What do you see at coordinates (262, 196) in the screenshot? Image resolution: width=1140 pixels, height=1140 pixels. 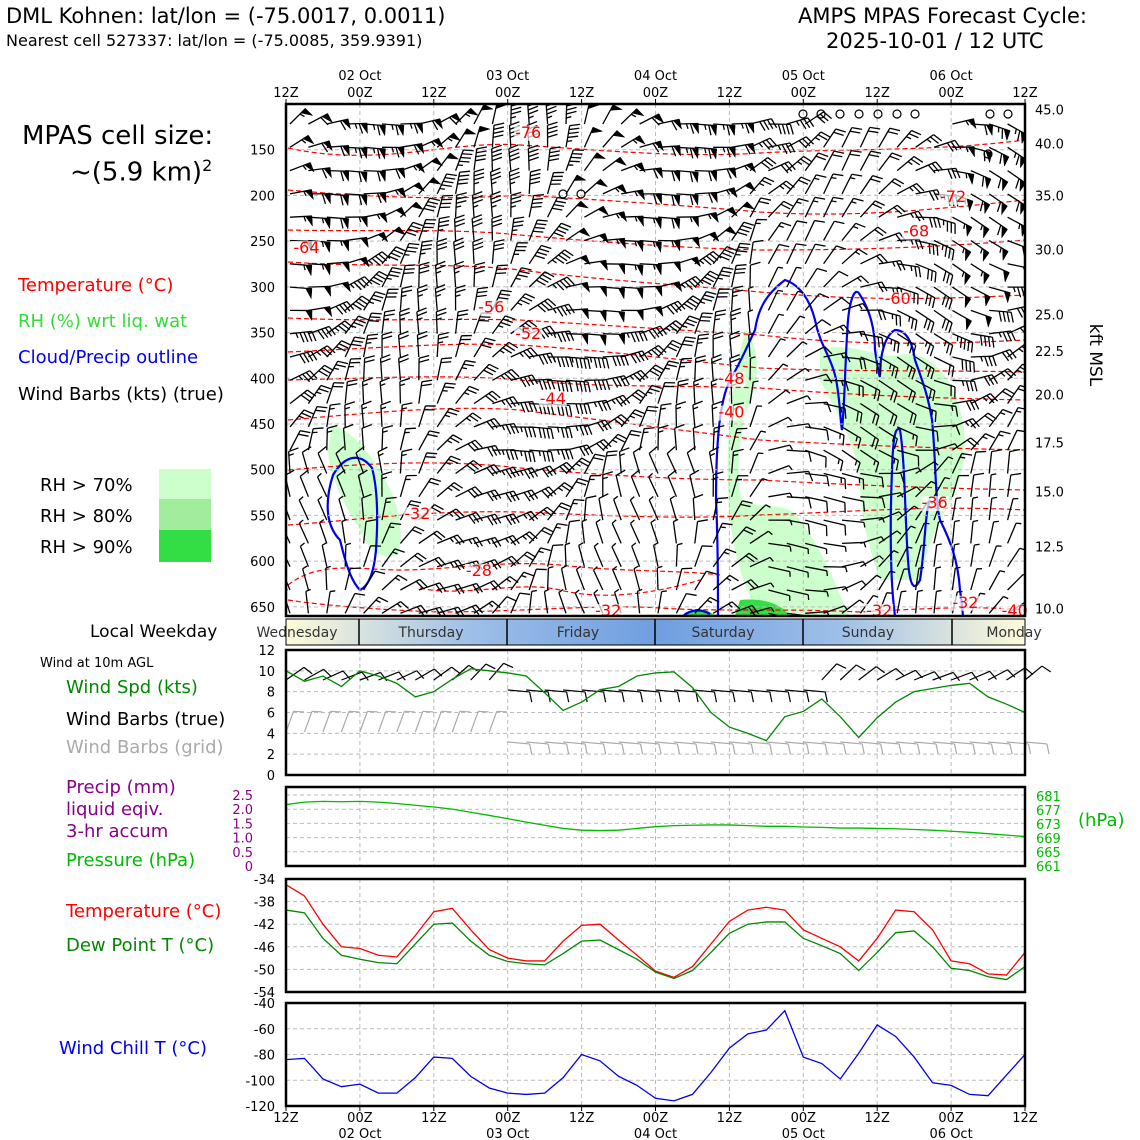 I see `pressure-tick-label: 200` at bounding box center [262, 196].